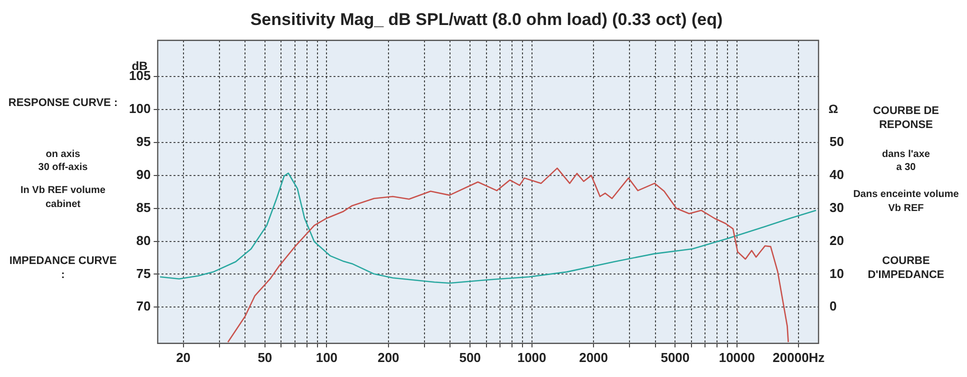  What do you see at coordinates (837, 273) in the screenshot?
I see `y2-tick-label: 10` at bounding box center [837, 273].